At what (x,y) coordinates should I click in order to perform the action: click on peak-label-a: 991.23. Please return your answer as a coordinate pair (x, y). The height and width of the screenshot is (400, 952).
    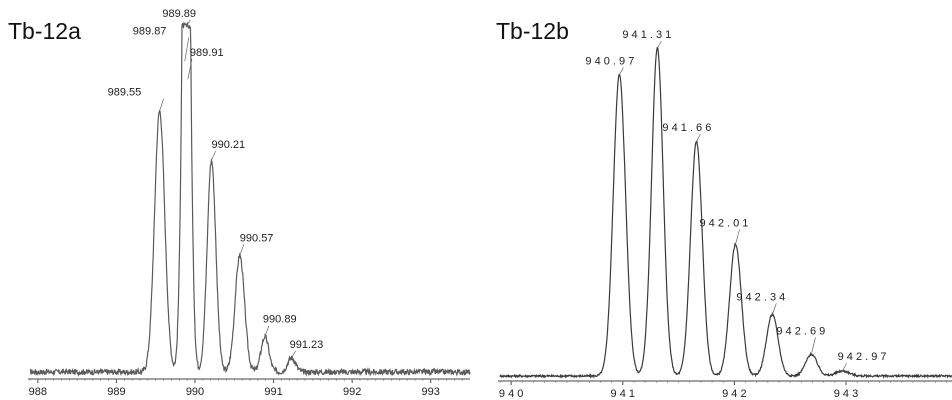
    Looking at the image, I should click on (307, 345).